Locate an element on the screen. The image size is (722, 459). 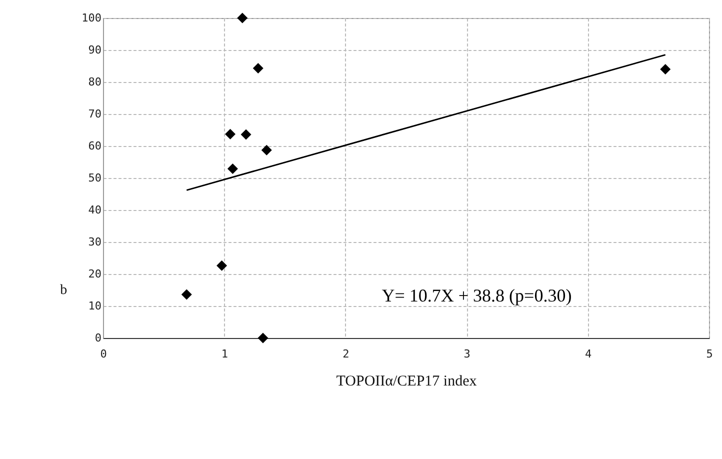
y-tick-label: 40 is located at coordinates (95, 210).